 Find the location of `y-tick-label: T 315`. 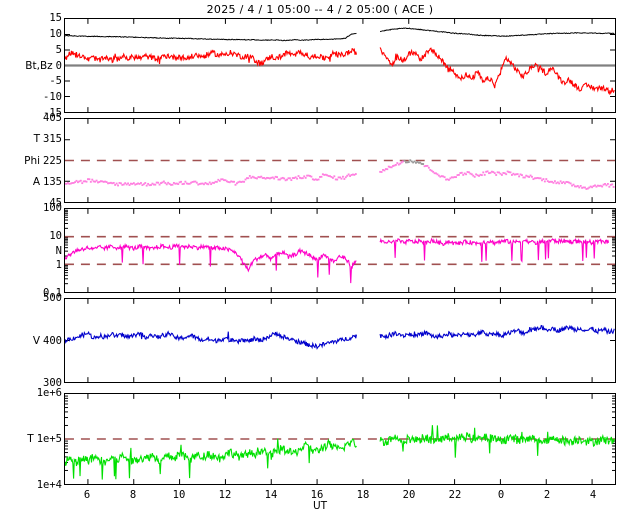

y-tick-label: T 315 is located at coordinates (47, 139).